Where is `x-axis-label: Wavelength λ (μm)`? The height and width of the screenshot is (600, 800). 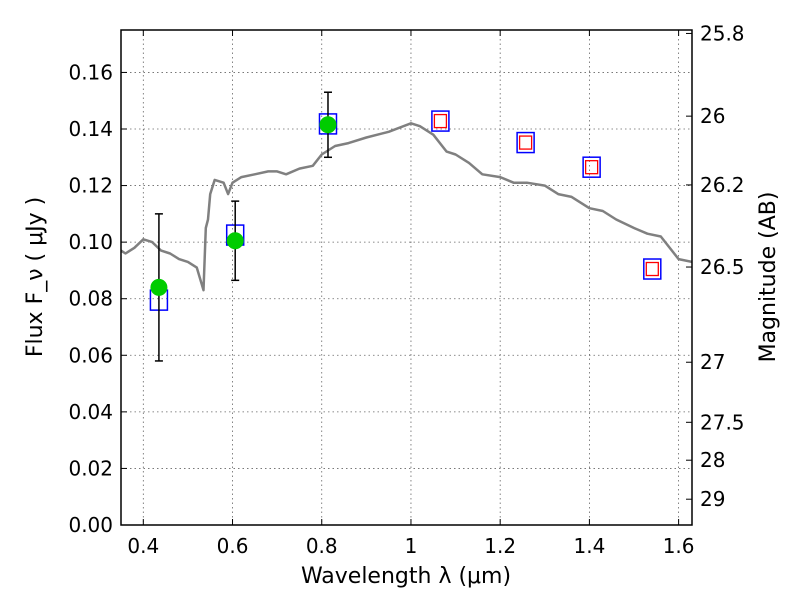
x-axis-label: Wavelength λ (μm) is located at coordinates (406, 576).